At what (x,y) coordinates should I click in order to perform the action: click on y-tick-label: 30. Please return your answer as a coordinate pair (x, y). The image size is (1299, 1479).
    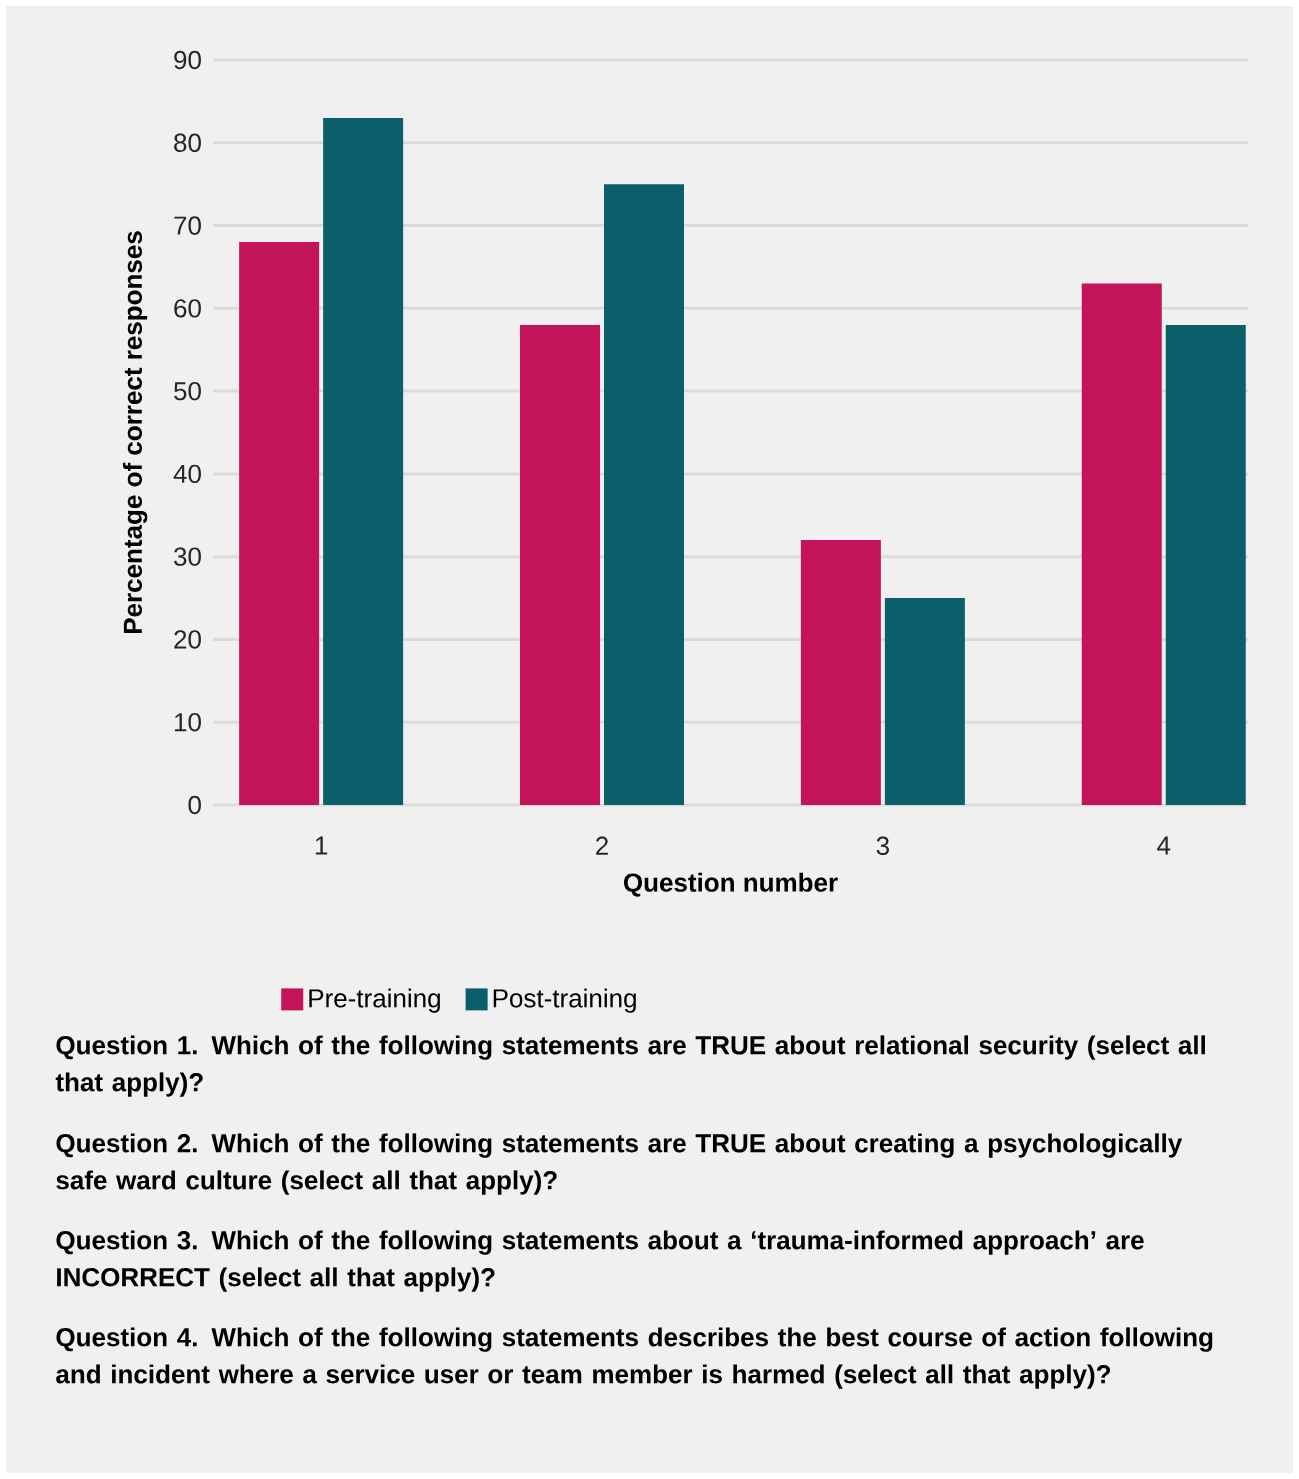
    Looking at the image, I should click on (187, 556).